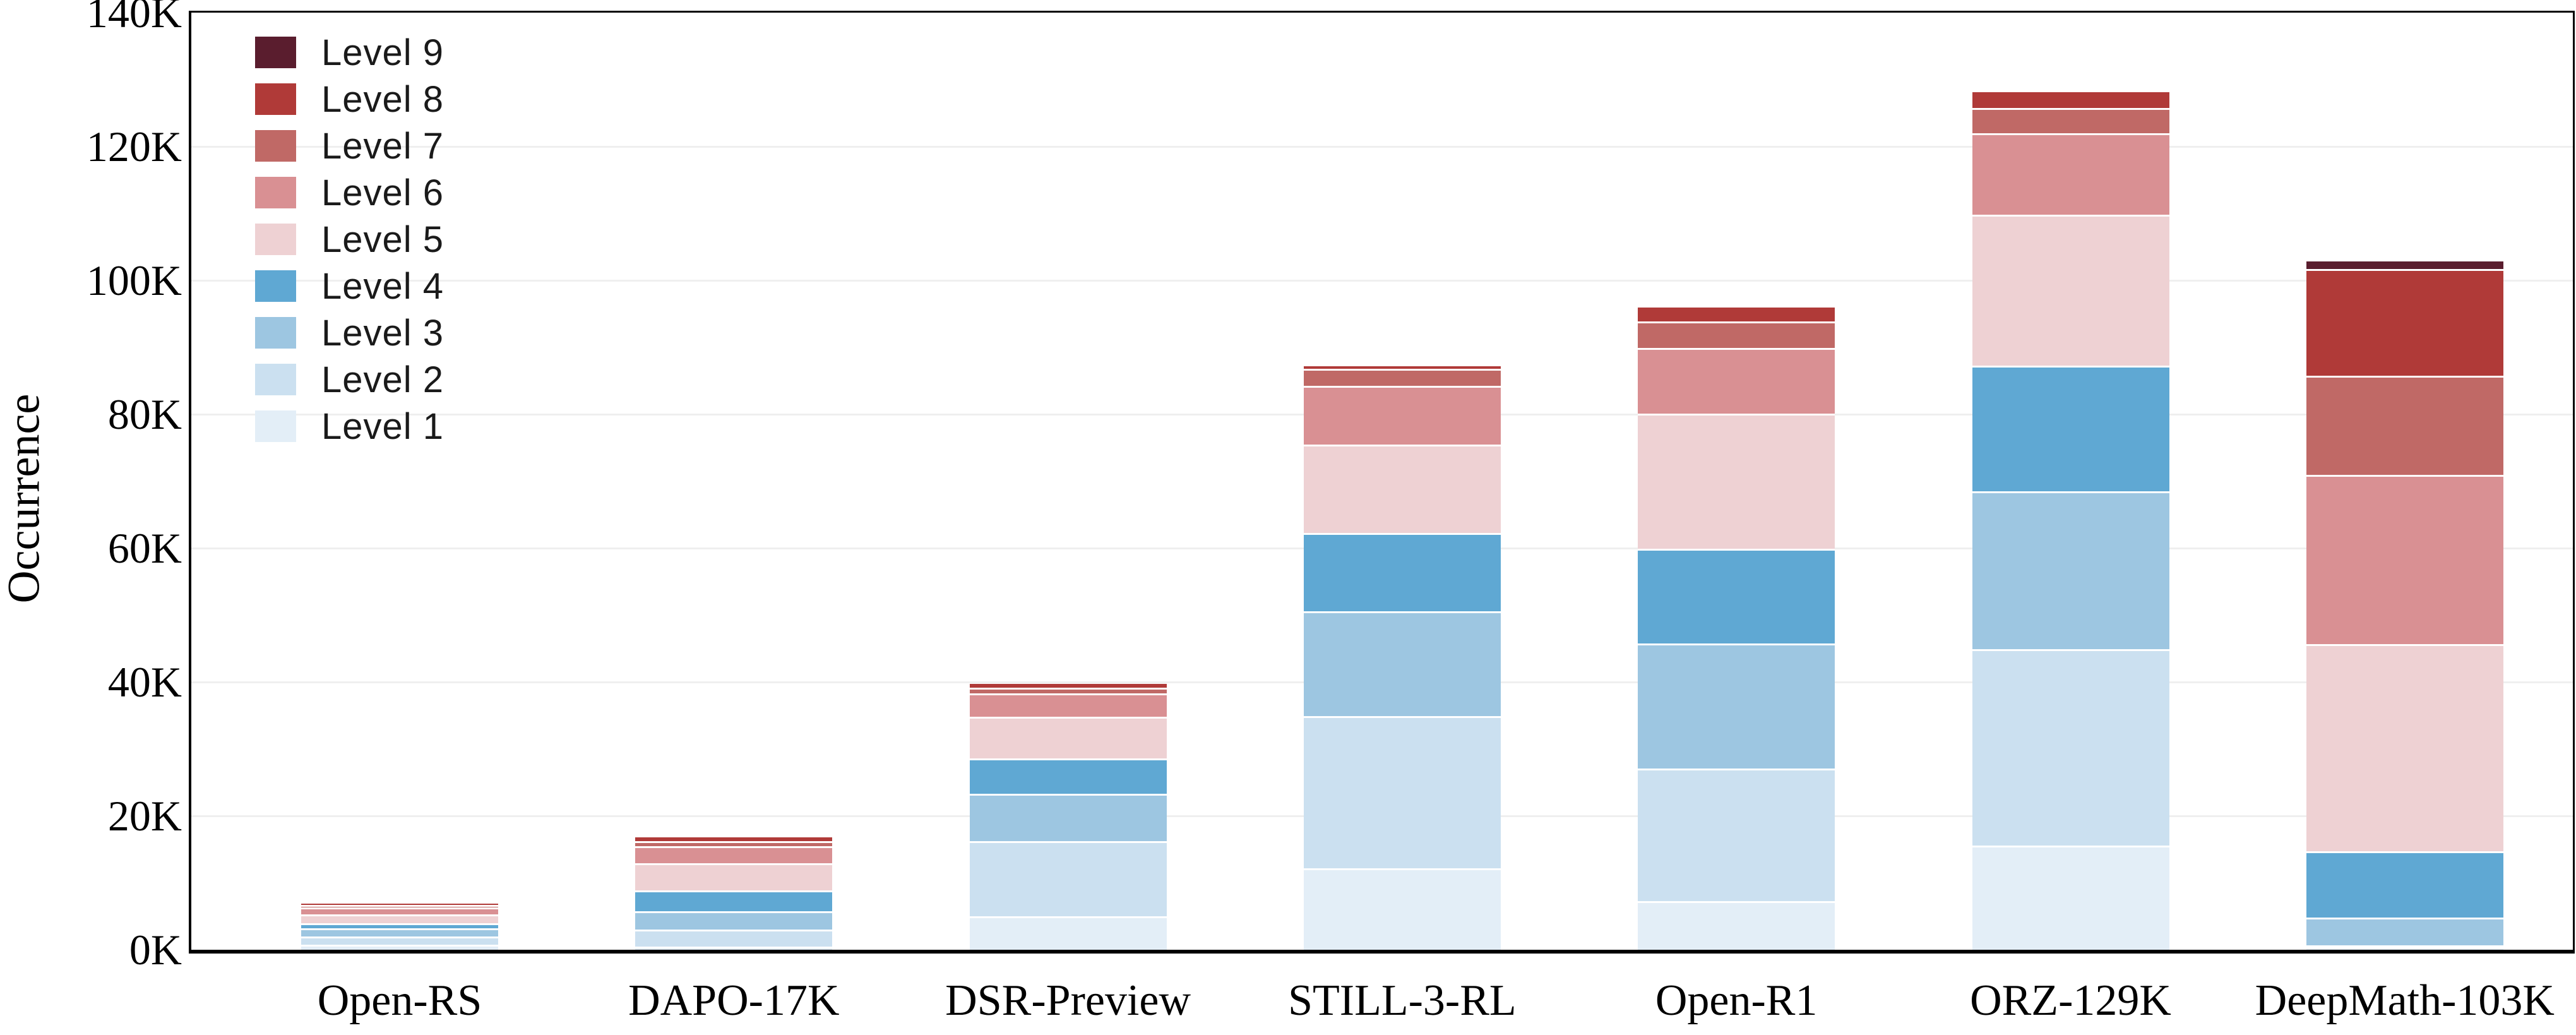 The height and width of the screenshot is (1035, 2576). Describe the element at coordinates (382, 192) in the screenshot. I see `legend-label: Level 6` at that location.